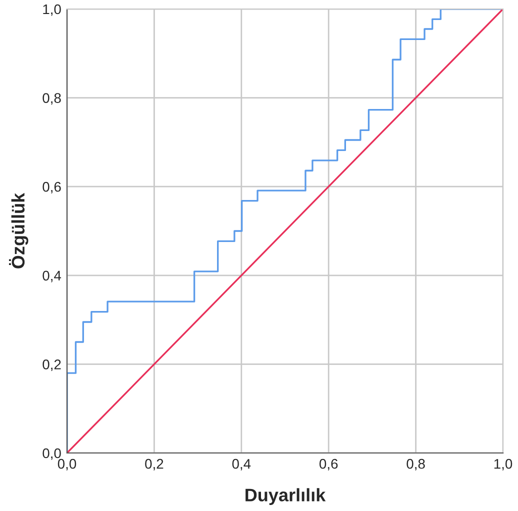  Describe the element at coordinates (328, 464) in the screenshot. I see `x-tick-label: 0,6` at that location.